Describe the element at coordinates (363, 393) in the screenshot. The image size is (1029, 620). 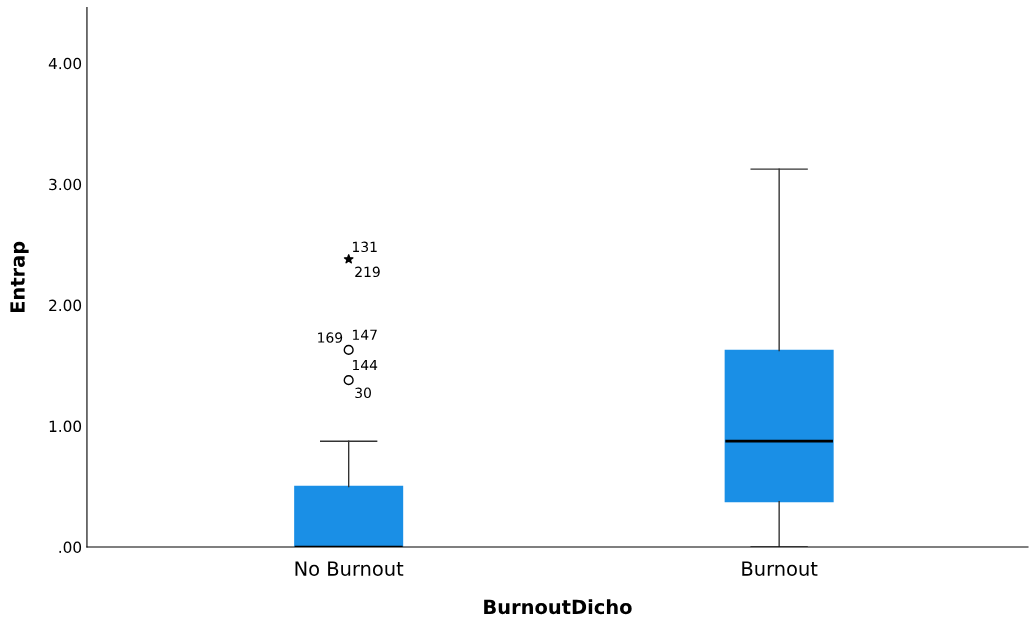
I see `annotation: 30` at that location.